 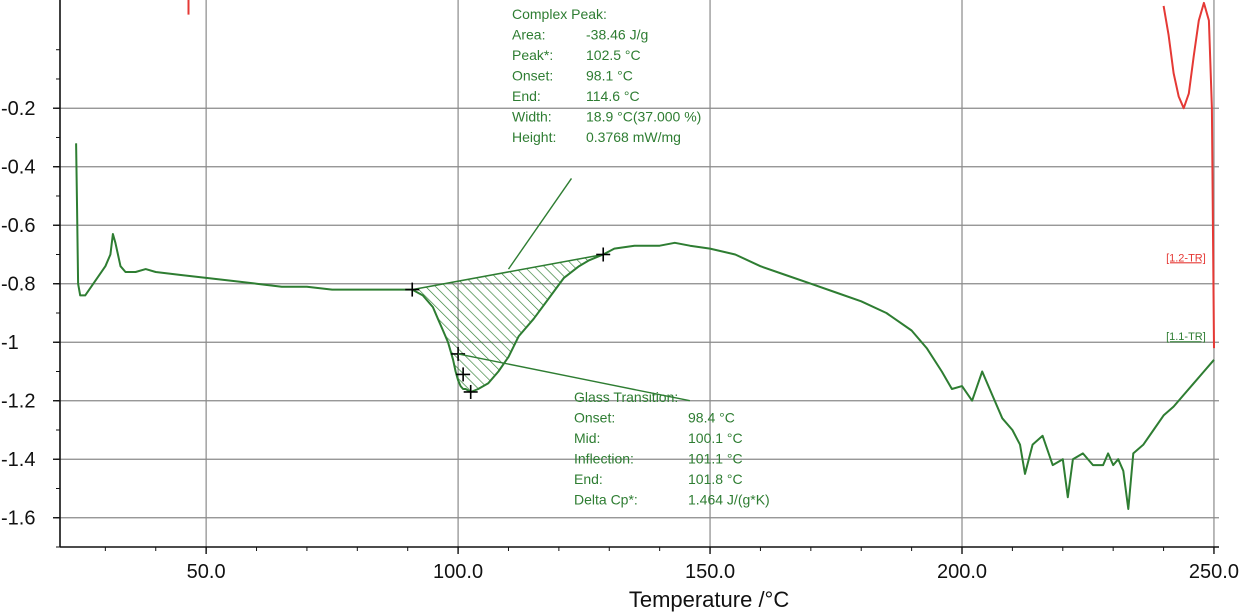 I want to click on y-tick-label: -1, so click(x=10, y=343).